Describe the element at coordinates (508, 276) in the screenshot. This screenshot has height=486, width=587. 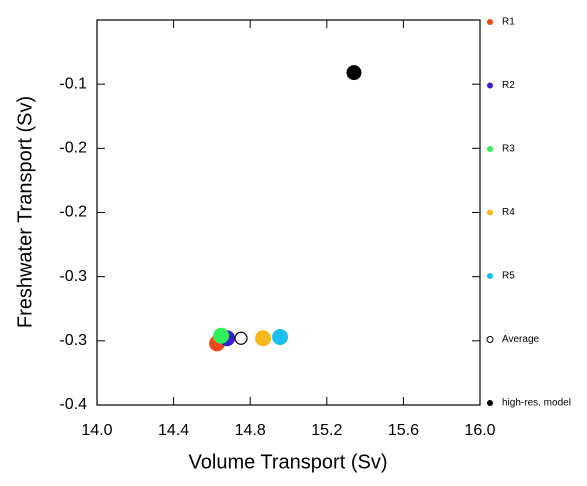
I see `legend-label: R5` at that location.